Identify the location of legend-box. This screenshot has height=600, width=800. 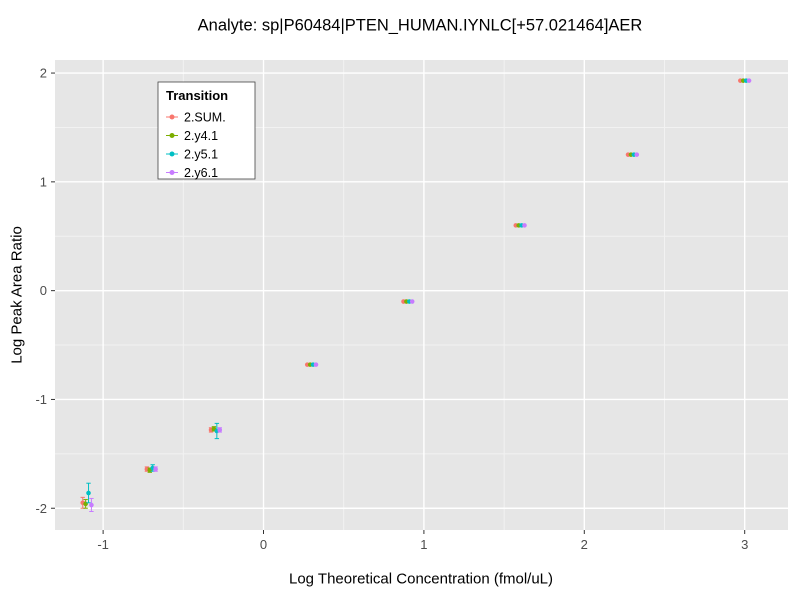
(206, 130).